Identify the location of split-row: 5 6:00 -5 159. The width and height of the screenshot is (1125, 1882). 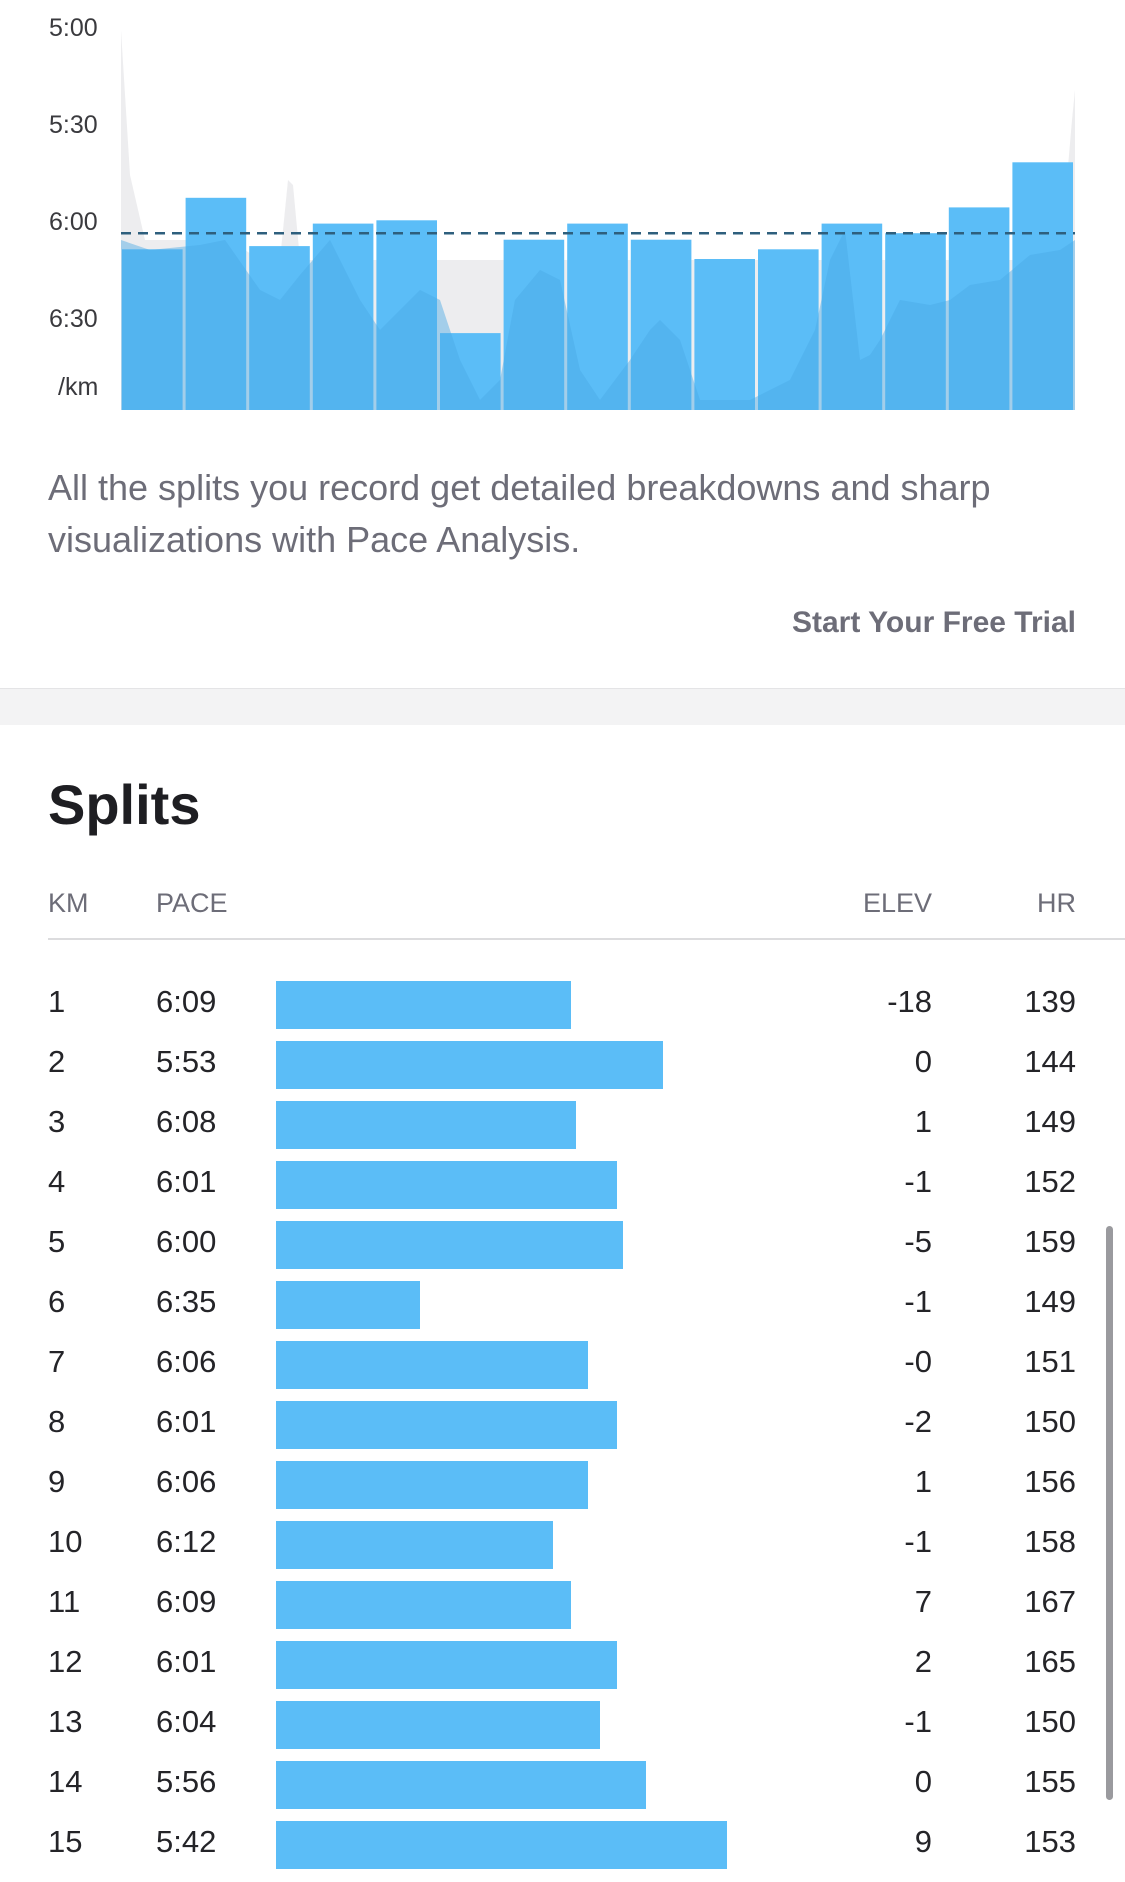
(562, 1242).